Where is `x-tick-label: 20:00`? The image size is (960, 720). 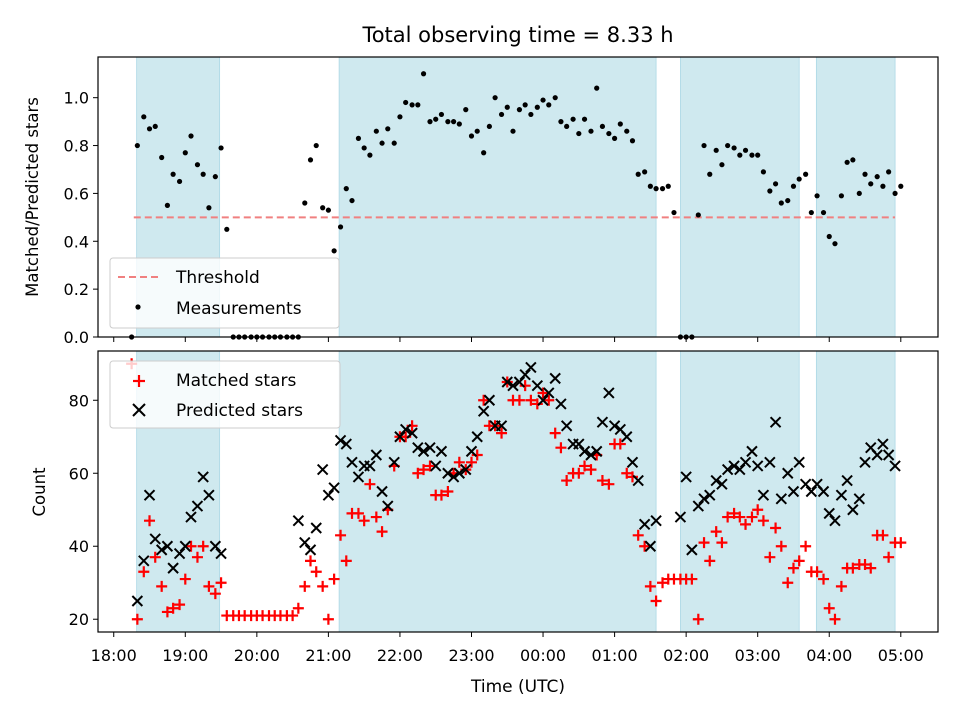
x-tick-label: 20:00 is located at coordinates (257, 655).